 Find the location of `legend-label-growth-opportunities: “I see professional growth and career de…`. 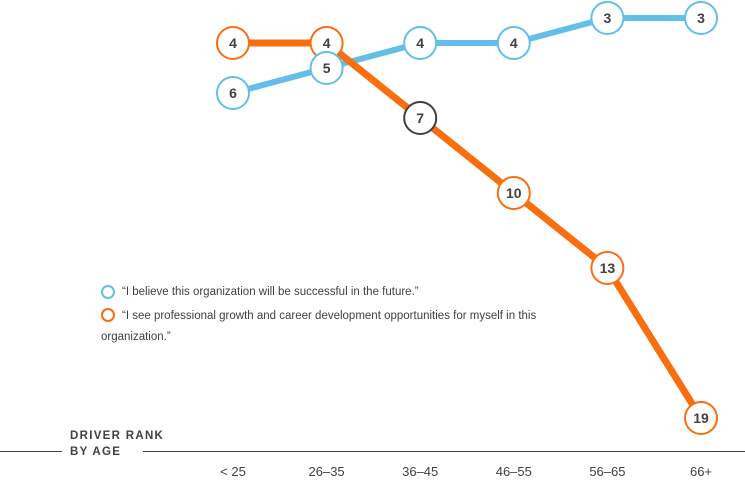

legend-label-growth-opportunities: “I see professional growth and career de… is located at coordinates (319, 326).